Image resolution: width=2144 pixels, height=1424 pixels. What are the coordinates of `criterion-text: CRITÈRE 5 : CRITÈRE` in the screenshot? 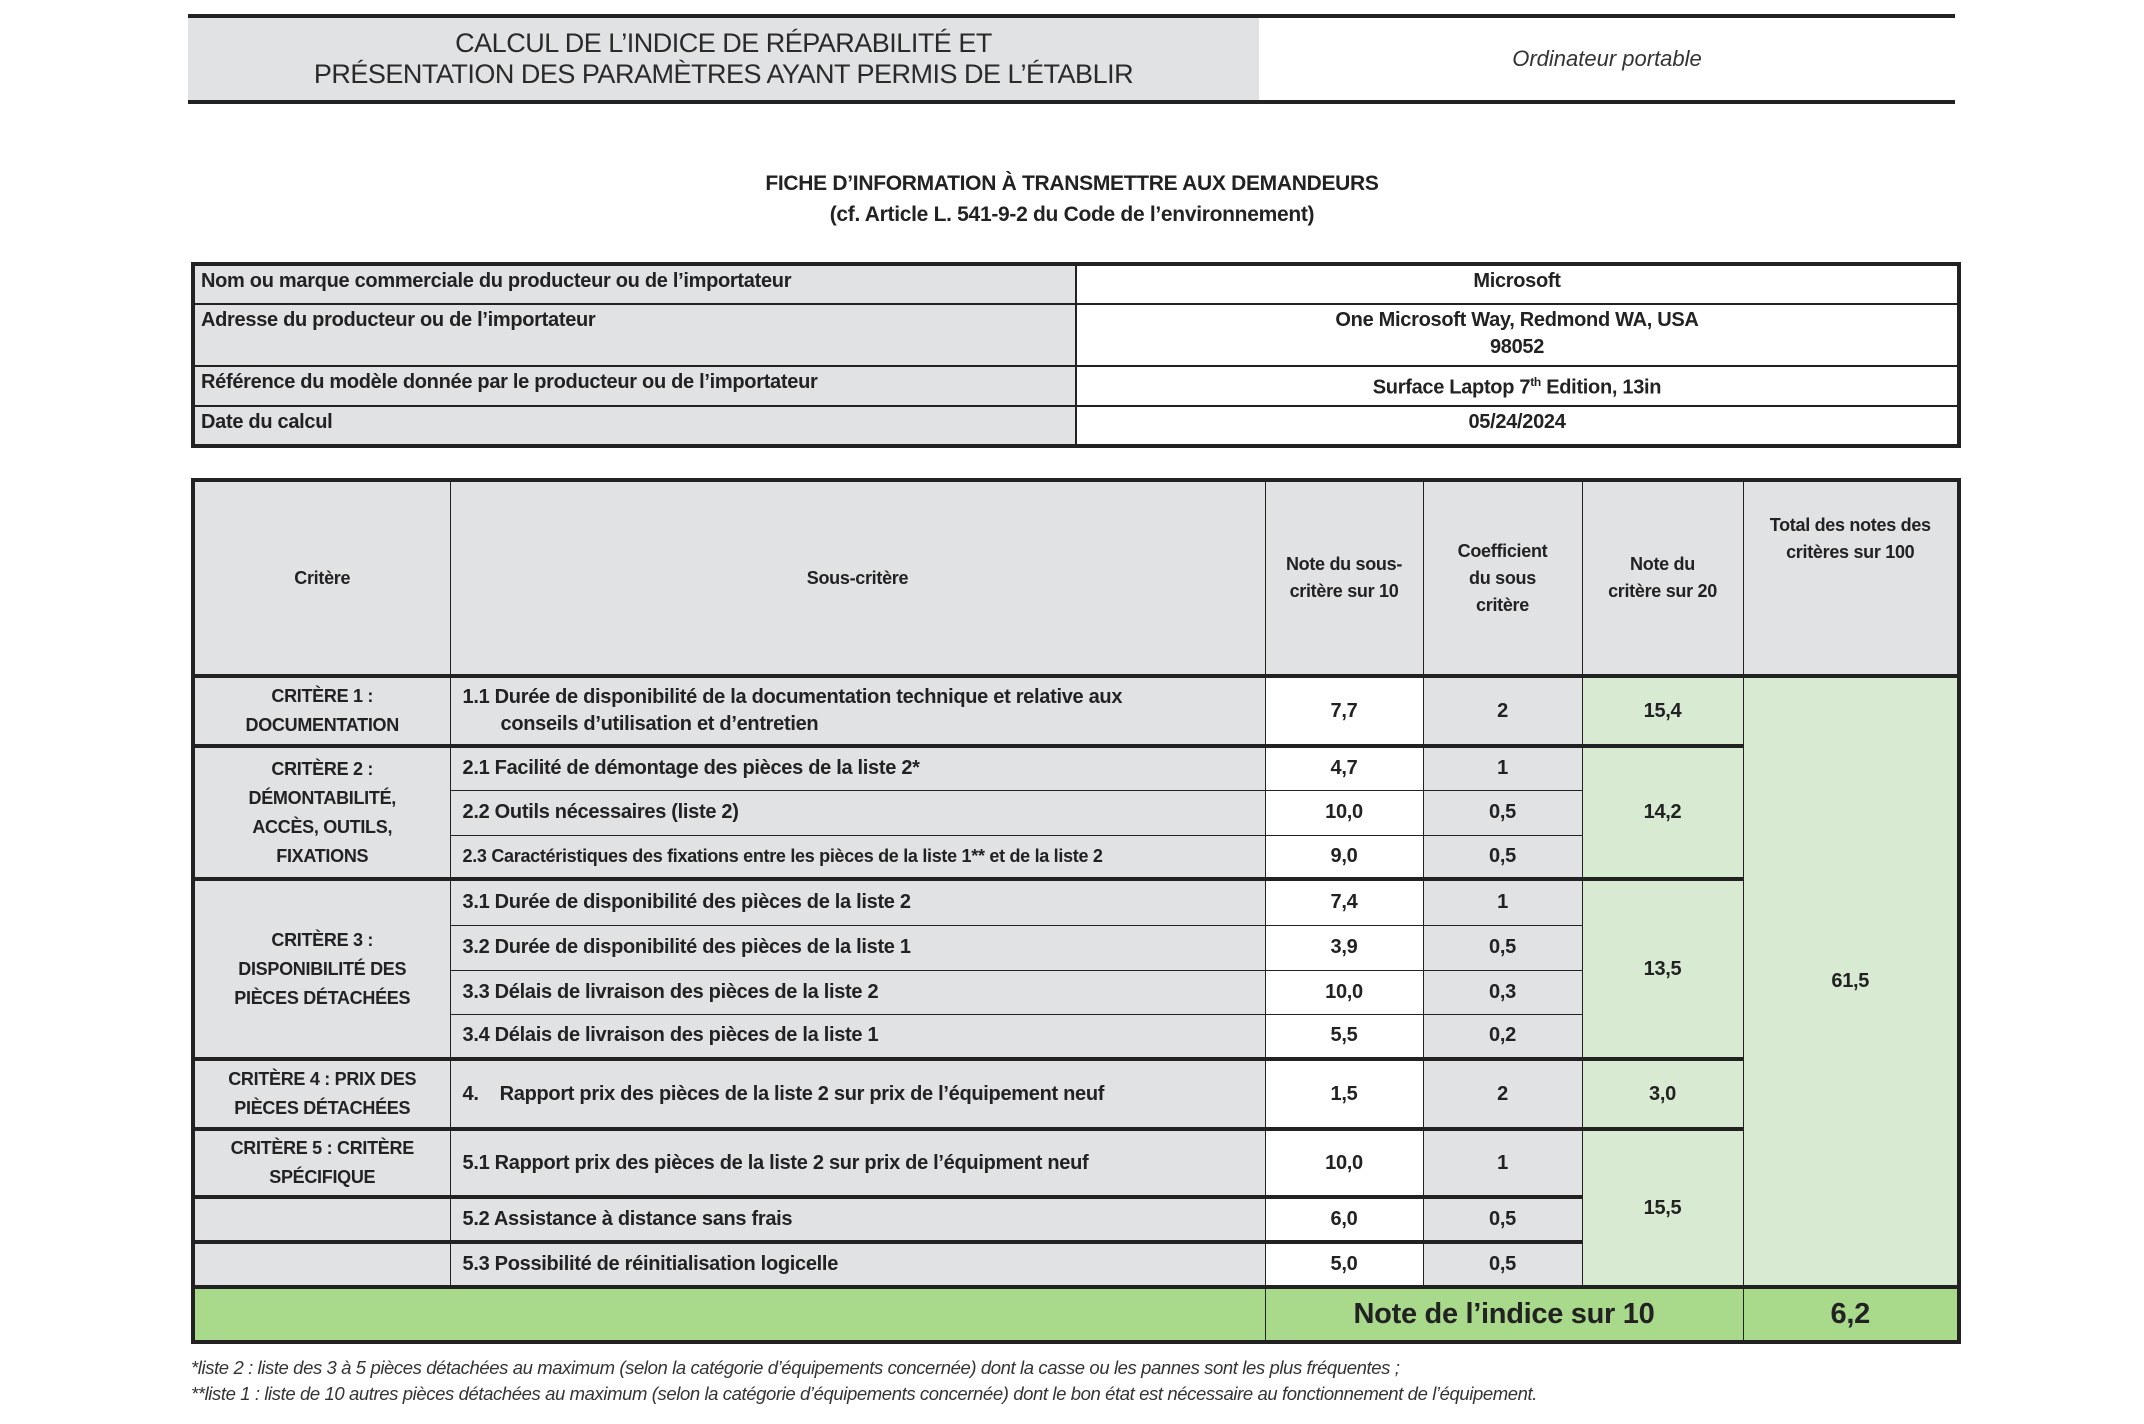 It's located at (322, 1148).